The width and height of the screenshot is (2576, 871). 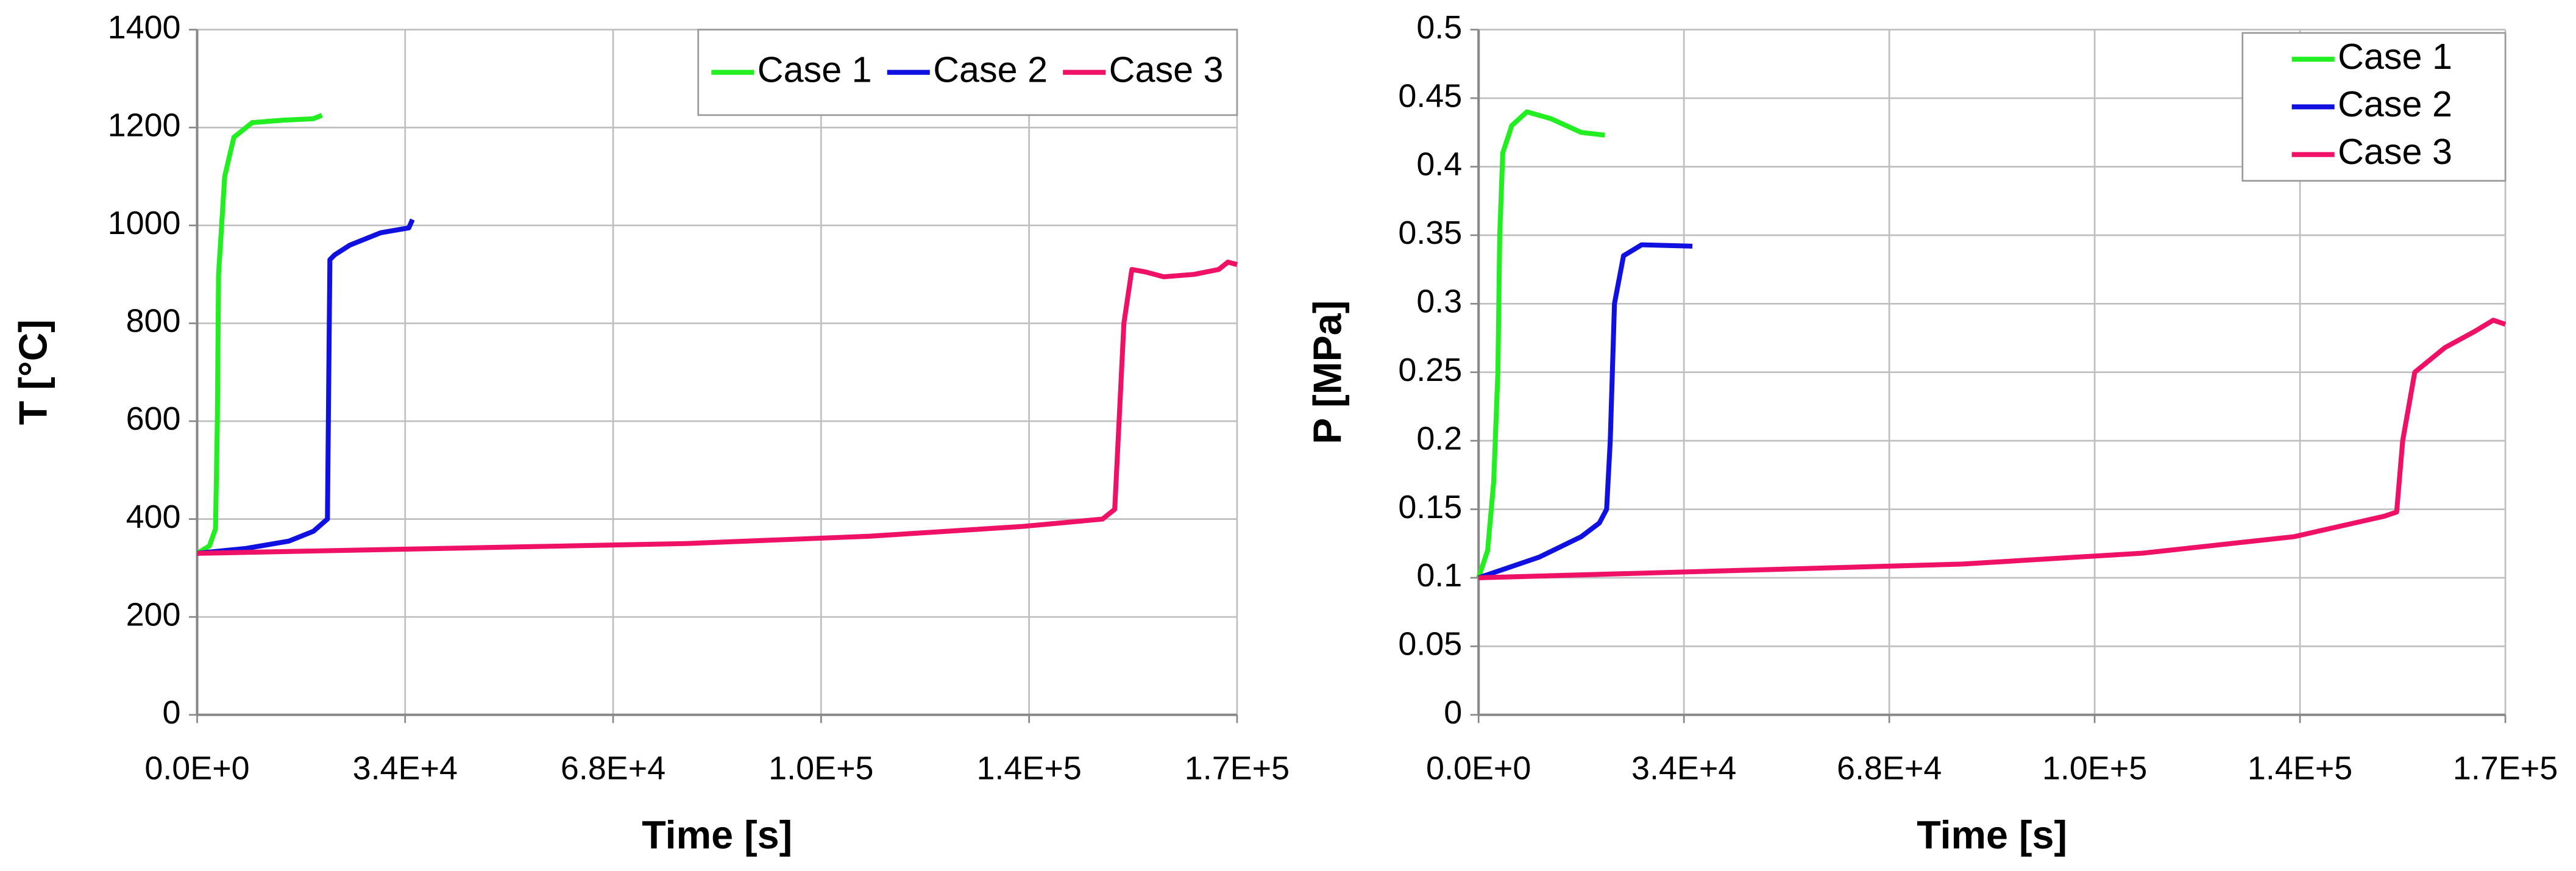 I want to click on y-tick-label: 0.45, so click(x=1430, y=95).